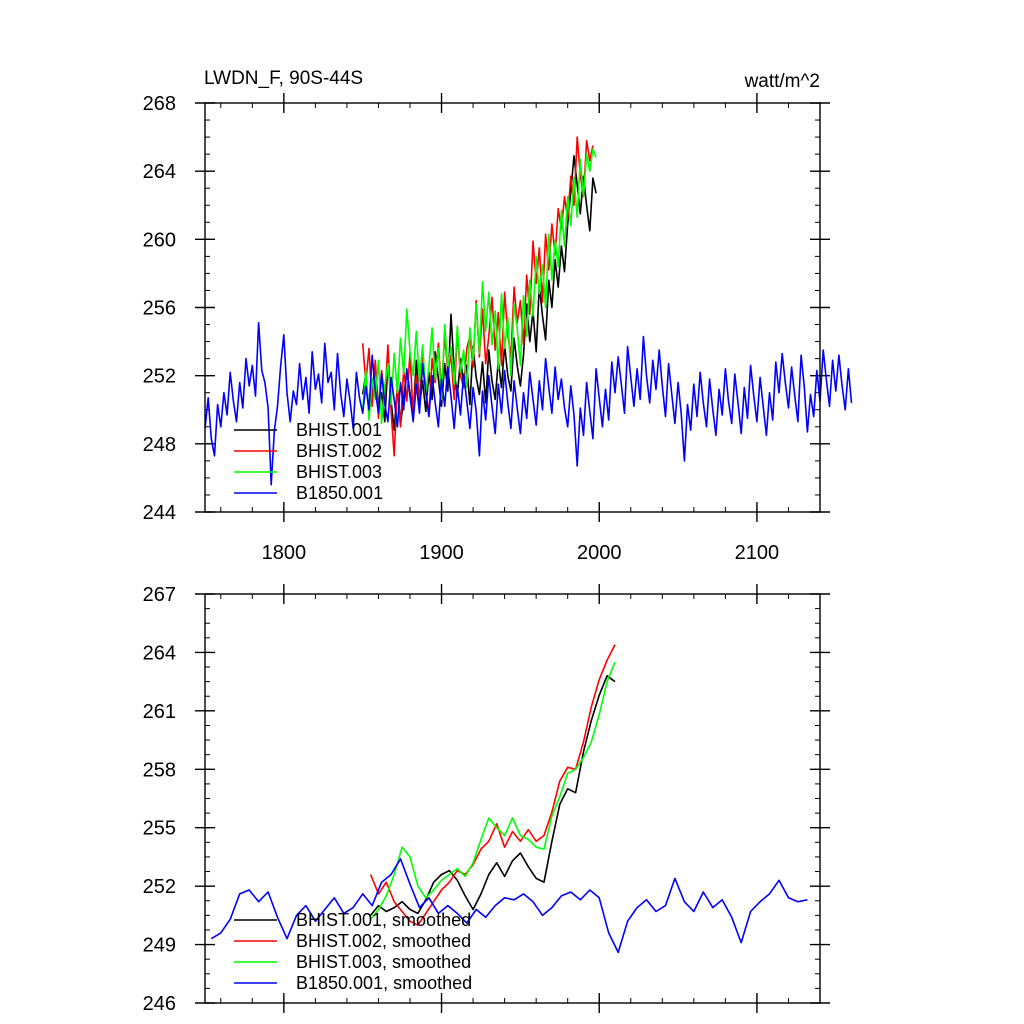 The image size is (1024, 1024). Describe the element at coordinates (339, 451) in the screenshot. I see `legend-label: BHIST.002` at that location.